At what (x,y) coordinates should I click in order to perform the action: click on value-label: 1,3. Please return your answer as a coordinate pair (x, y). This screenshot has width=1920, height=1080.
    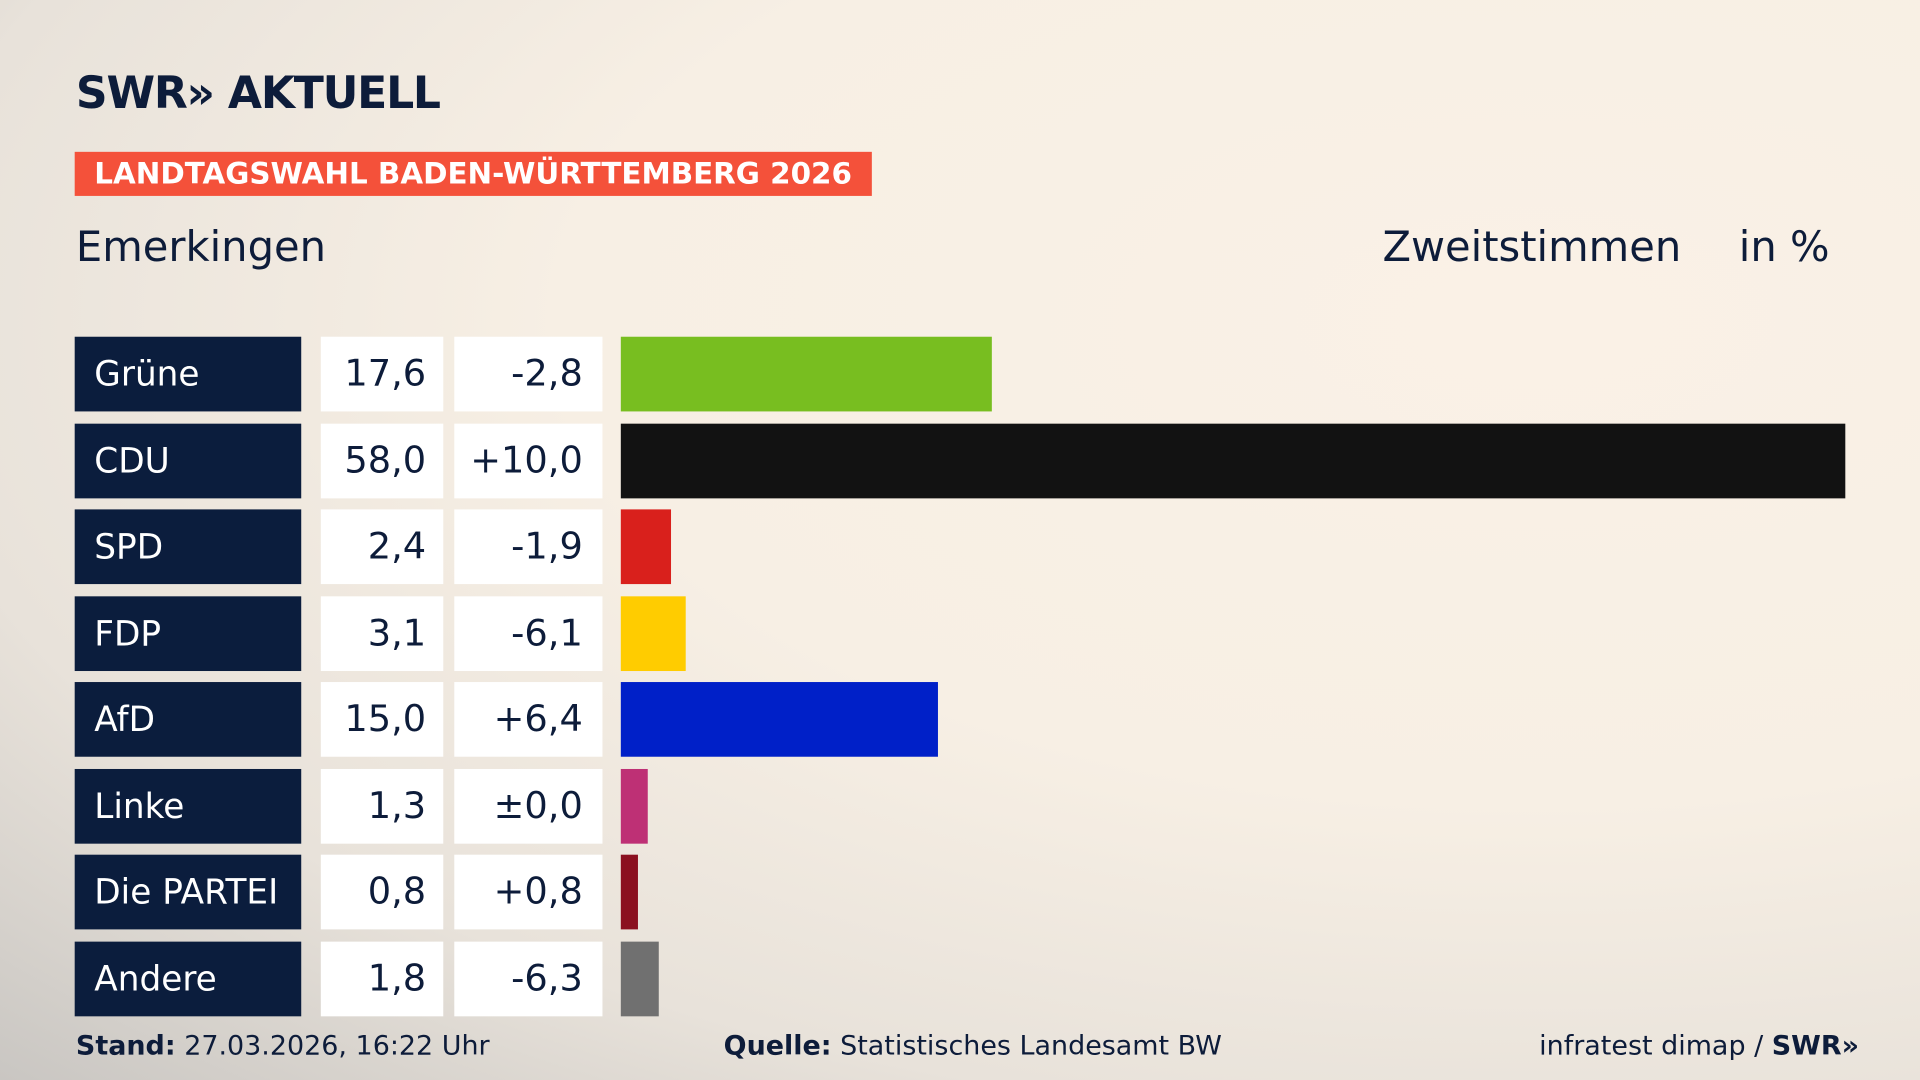
    Looking at the image, I should click on (382, 806).